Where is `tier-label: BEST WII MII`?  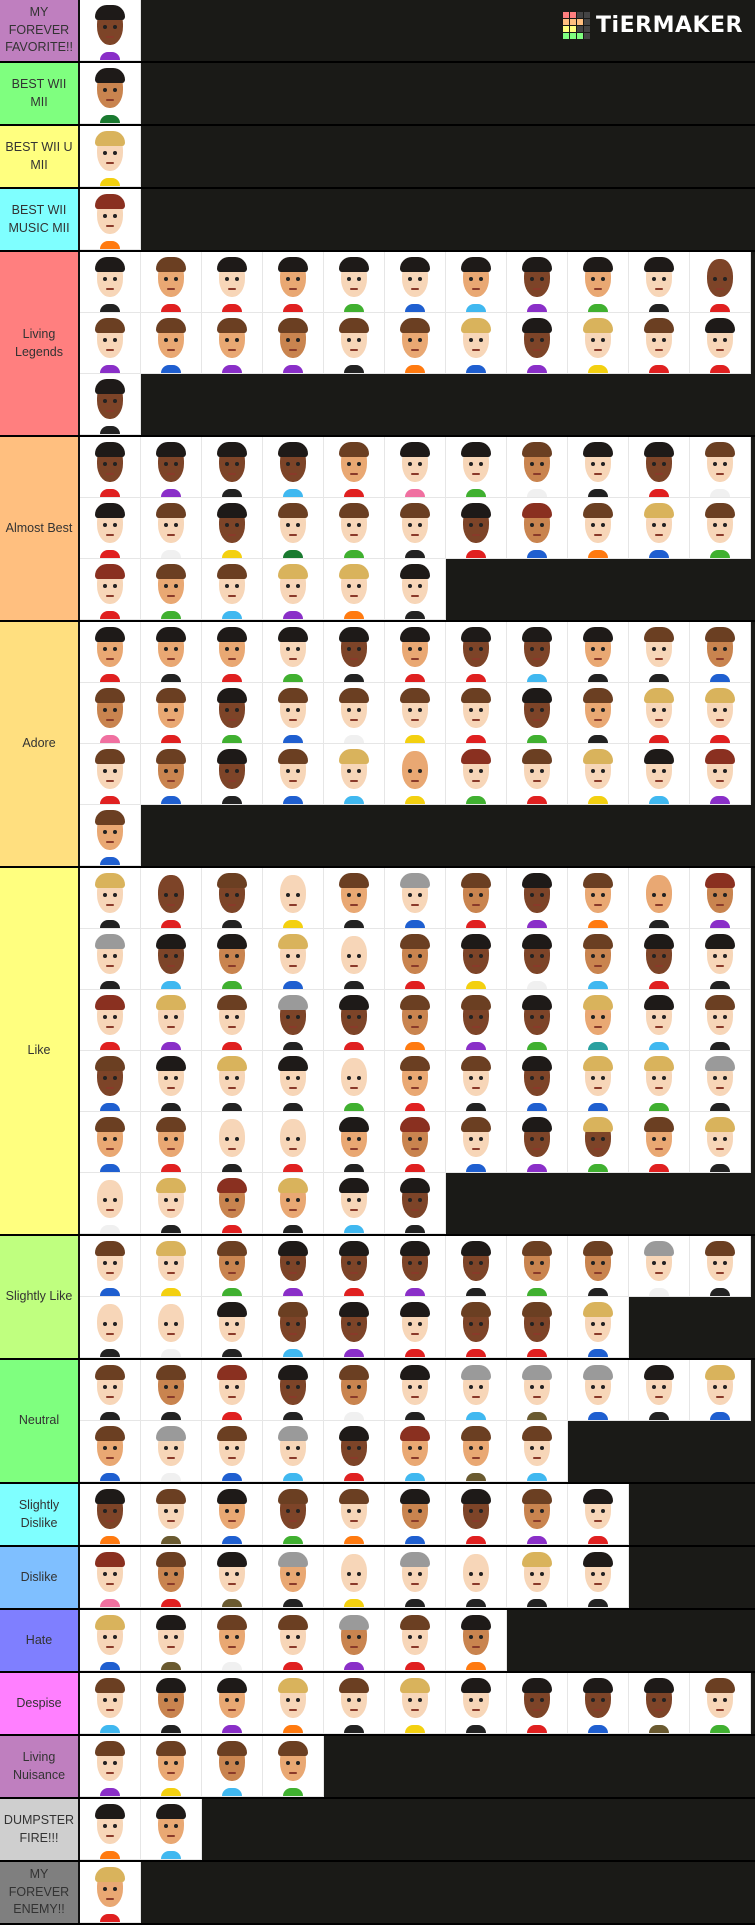
tier-label: BEST WII MII is located at coordinates (40, 93).